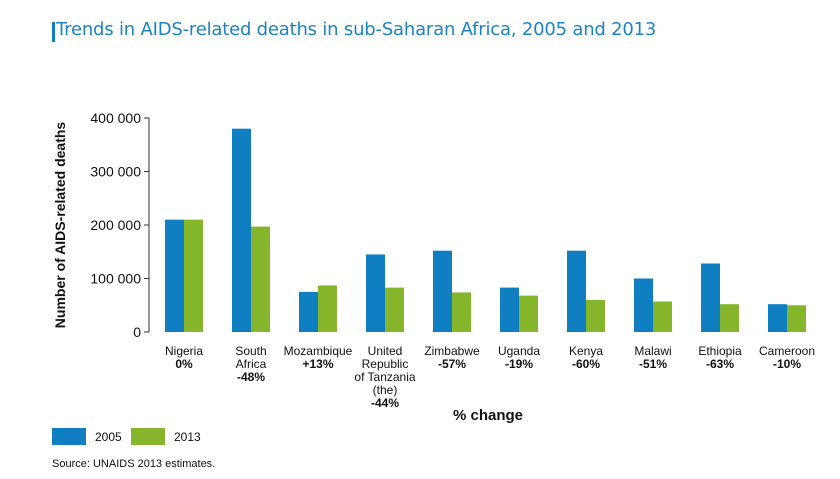 This screenshot has width=840, height=479. I want to click on legend-swatch-2013, so click(148, 436).